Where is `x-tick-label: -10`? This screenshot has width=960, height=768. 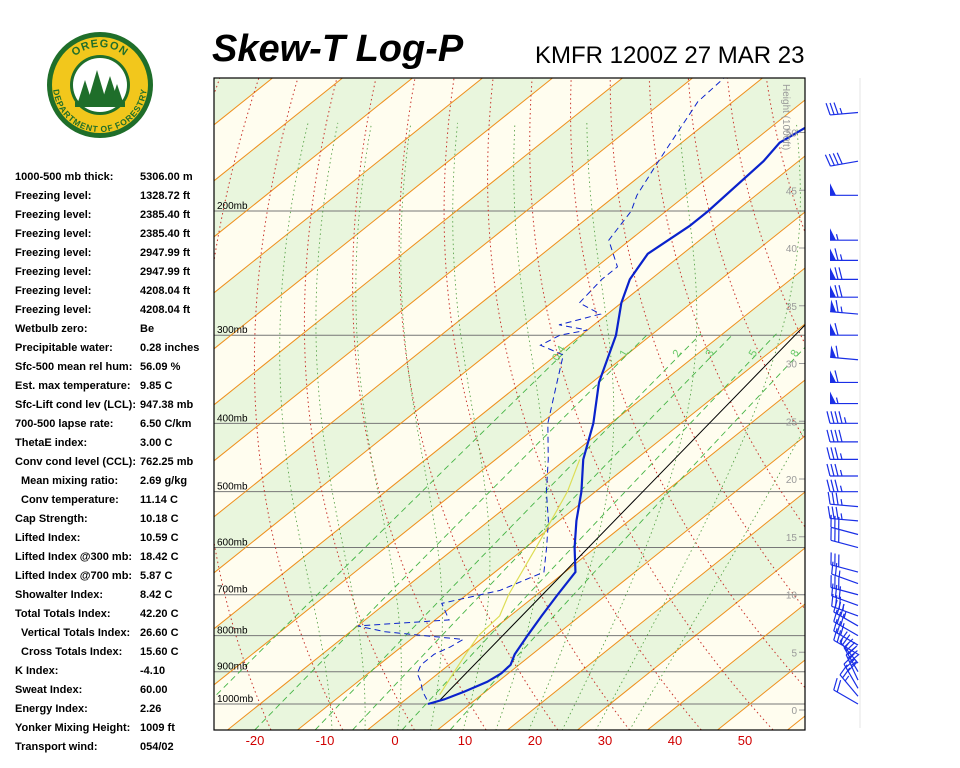 x-tick-label: -10 is located at coordinates (325, 740).